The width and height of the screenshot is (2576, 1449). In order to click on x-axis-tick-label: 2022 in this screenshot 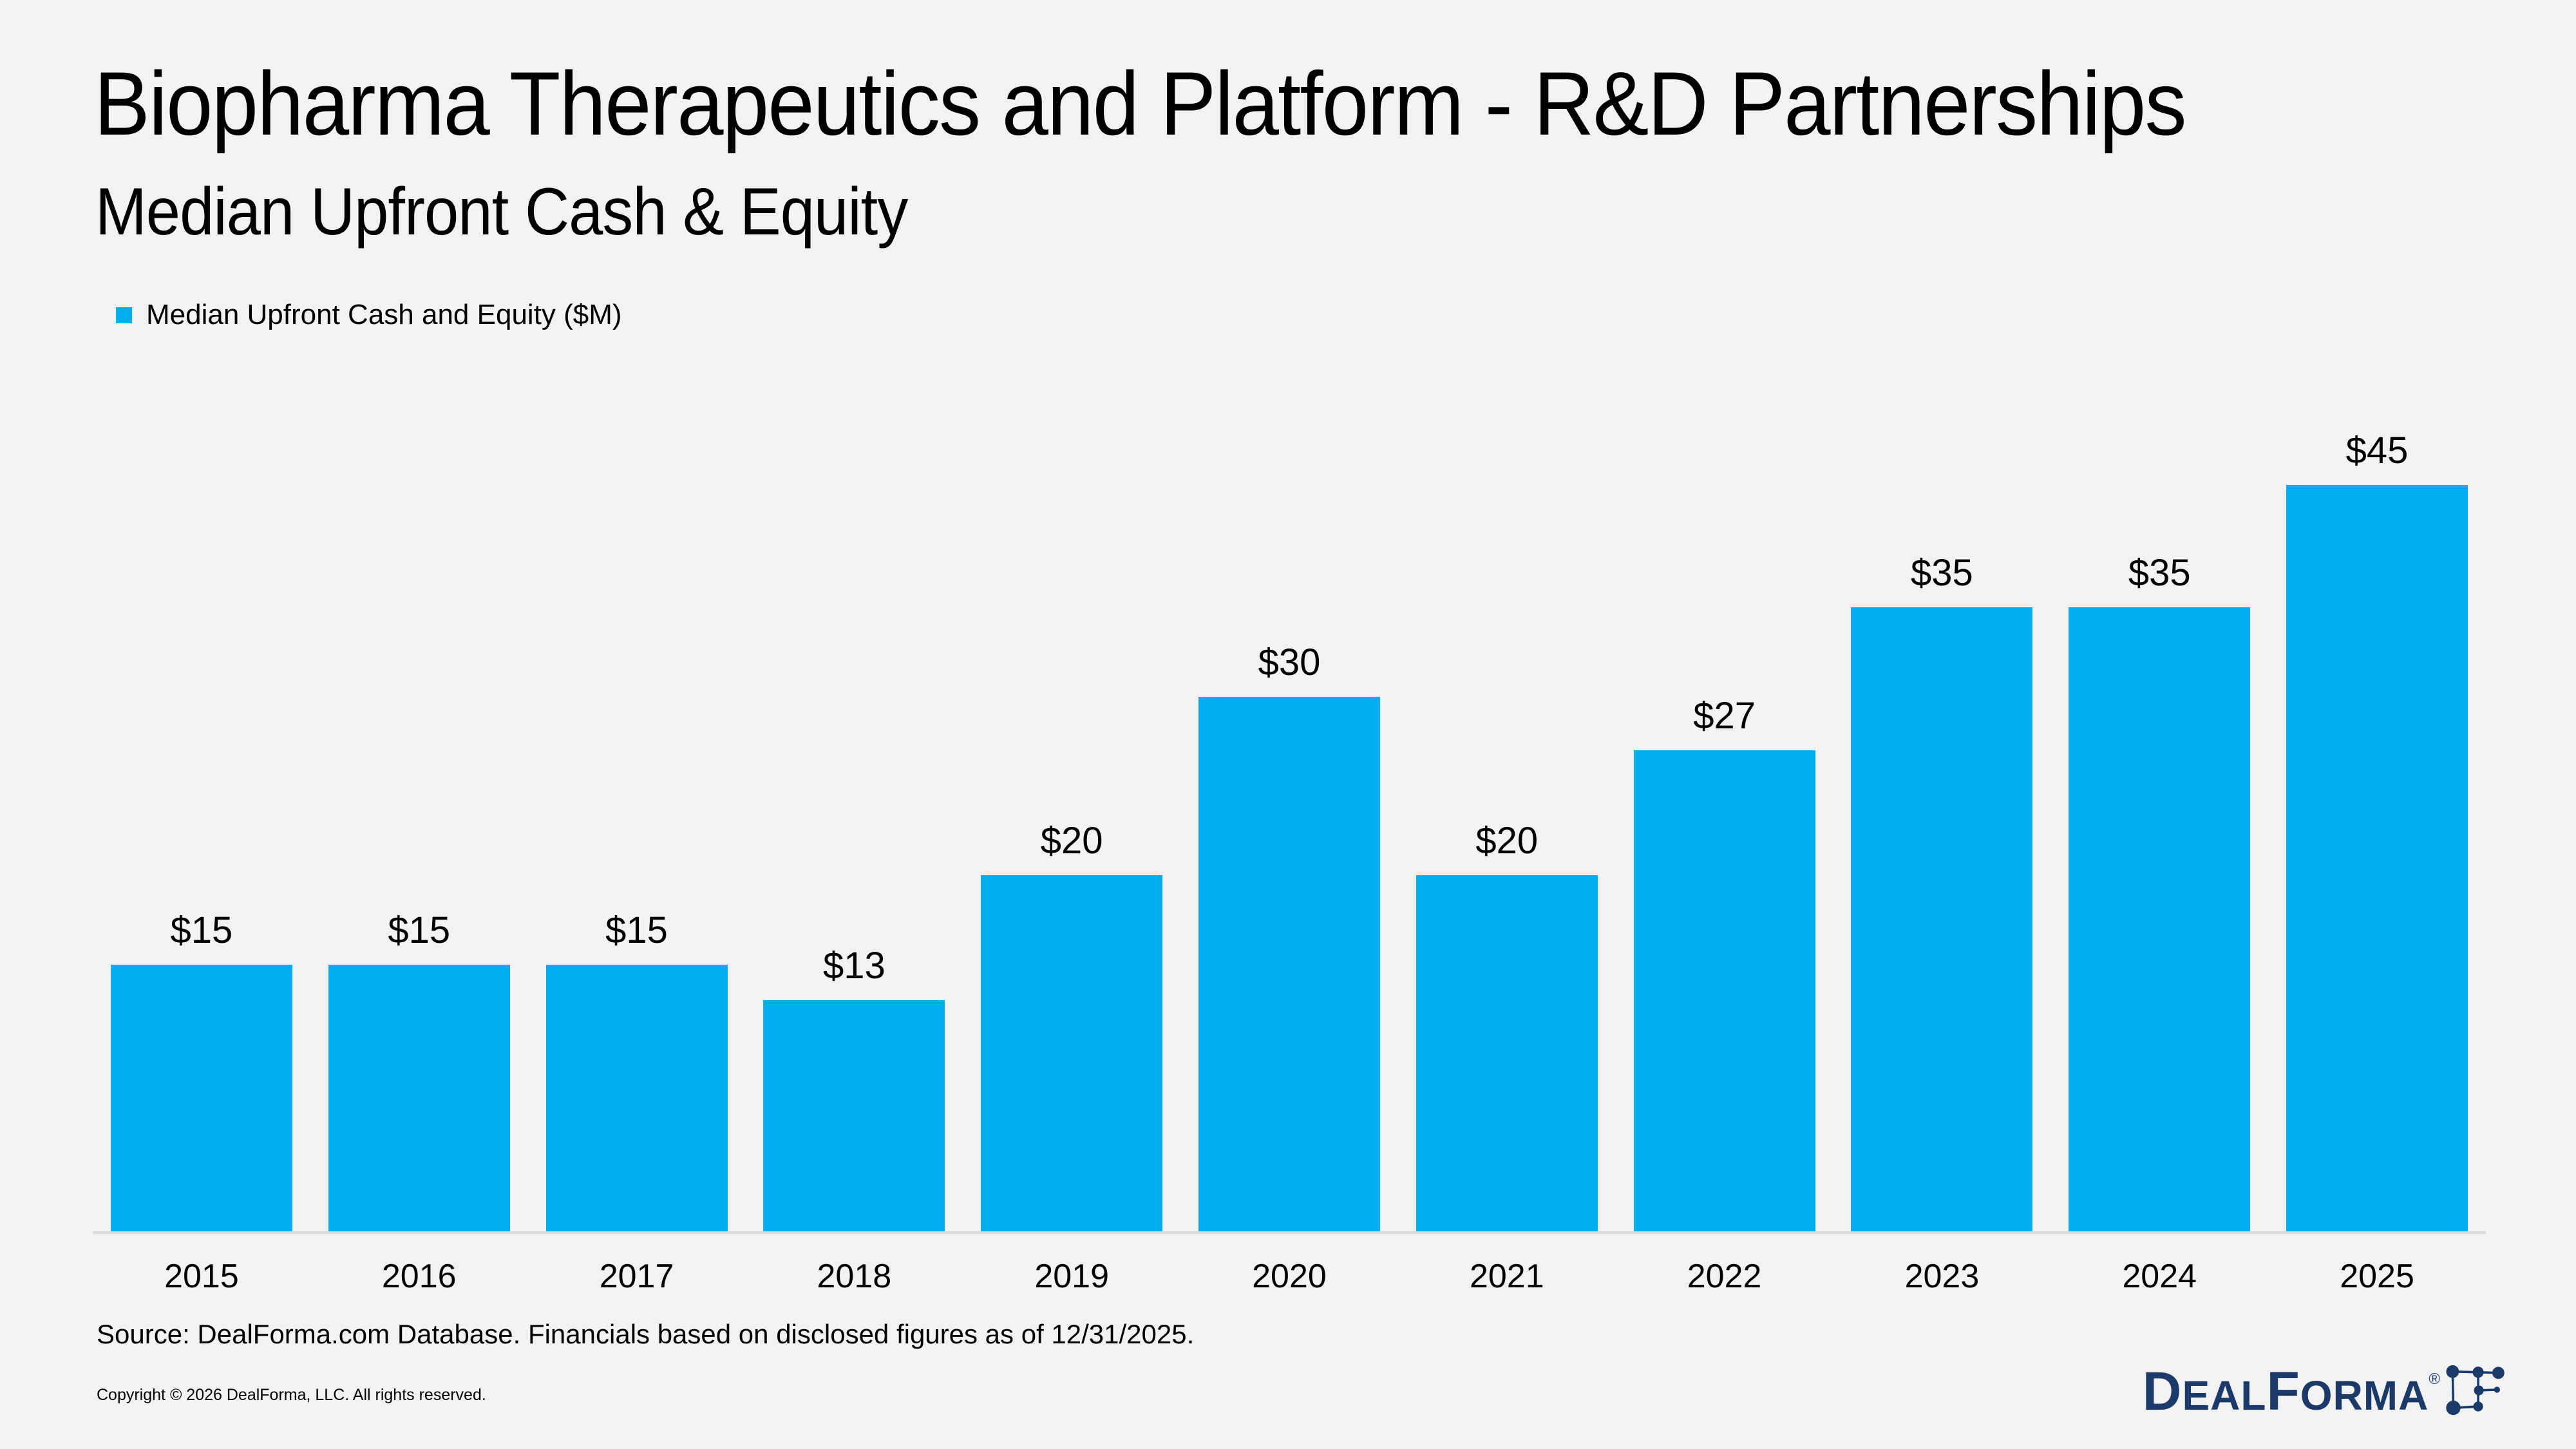, I will do `click(1725, 1276)`.